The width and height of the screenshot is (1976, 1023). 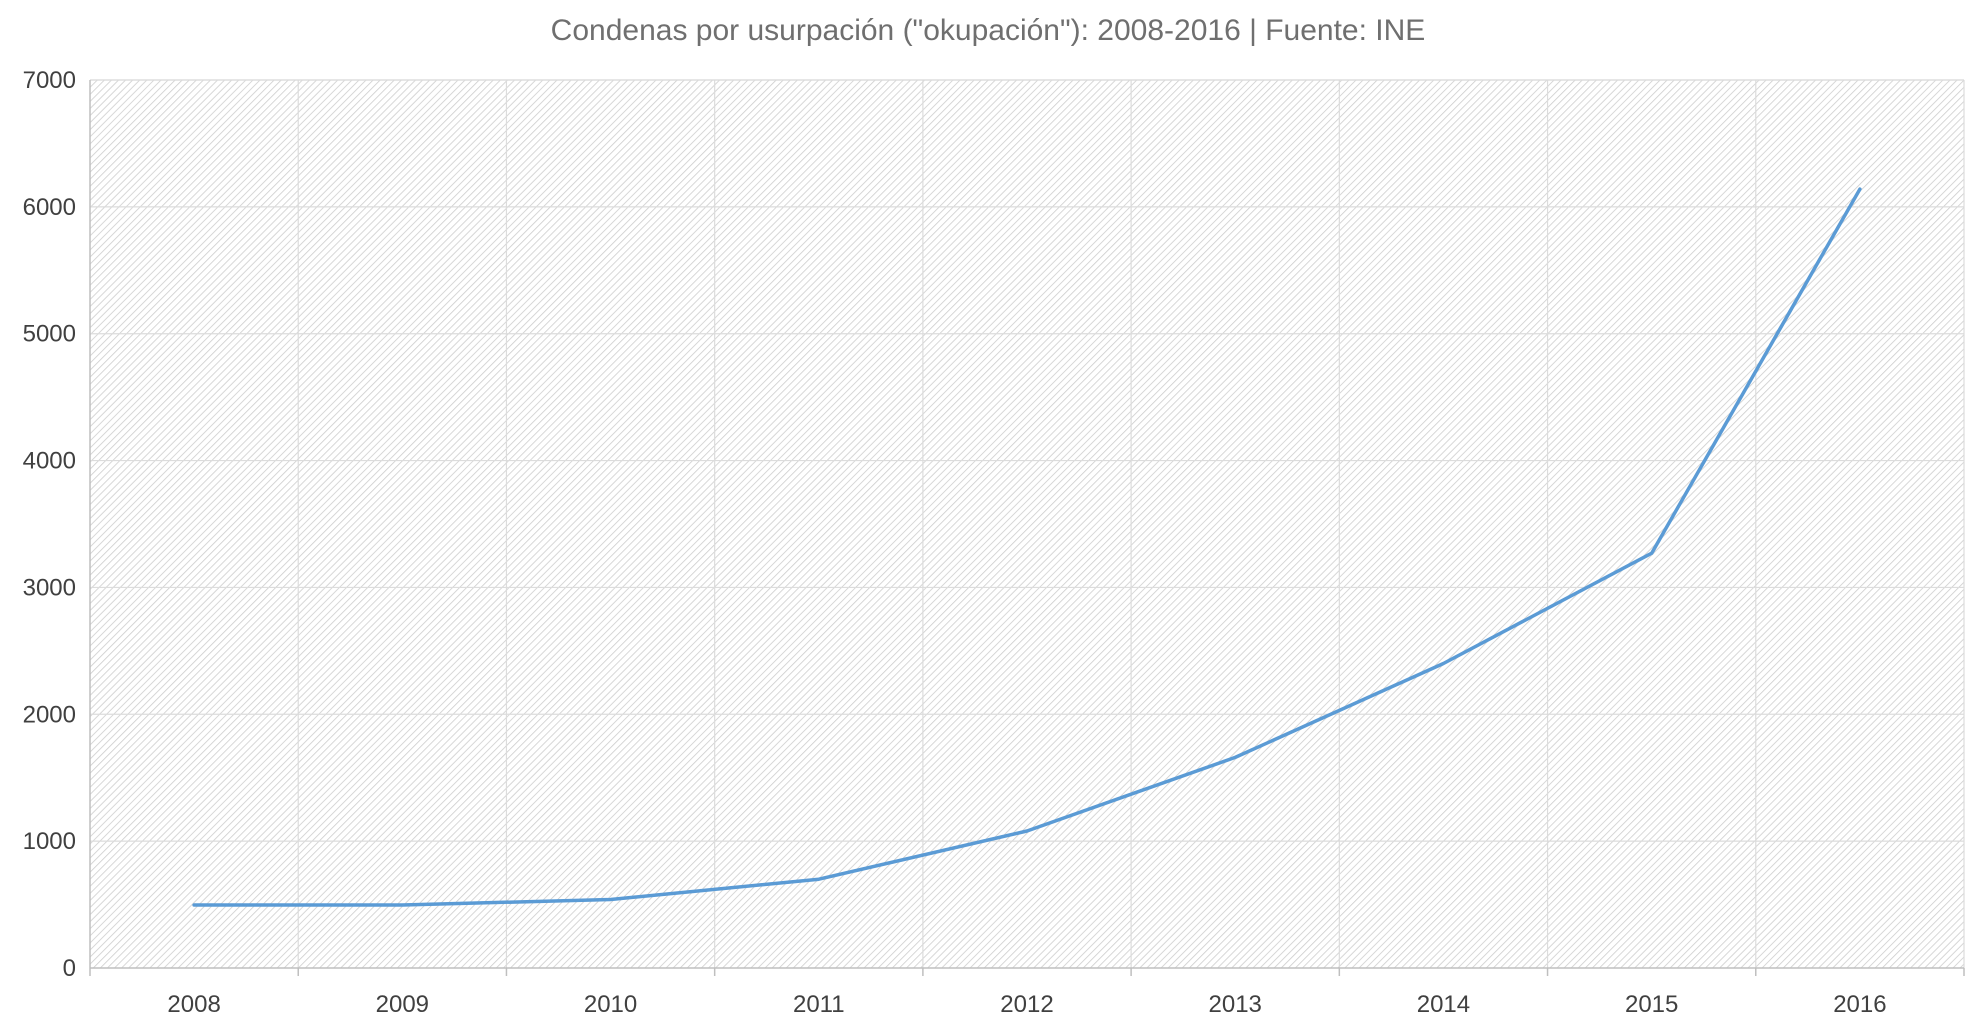 I want to click on y-tick-label: 1000, so click(x=49, y=841).